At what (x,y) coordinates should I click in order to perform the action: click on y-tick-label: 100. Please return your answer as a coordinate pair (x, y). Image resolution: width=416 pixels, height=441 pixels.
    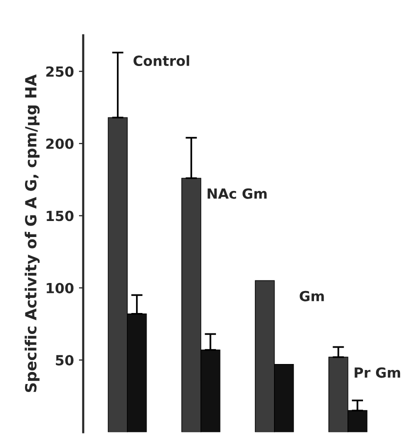
    Looking at the image, I should click on (60, 288).